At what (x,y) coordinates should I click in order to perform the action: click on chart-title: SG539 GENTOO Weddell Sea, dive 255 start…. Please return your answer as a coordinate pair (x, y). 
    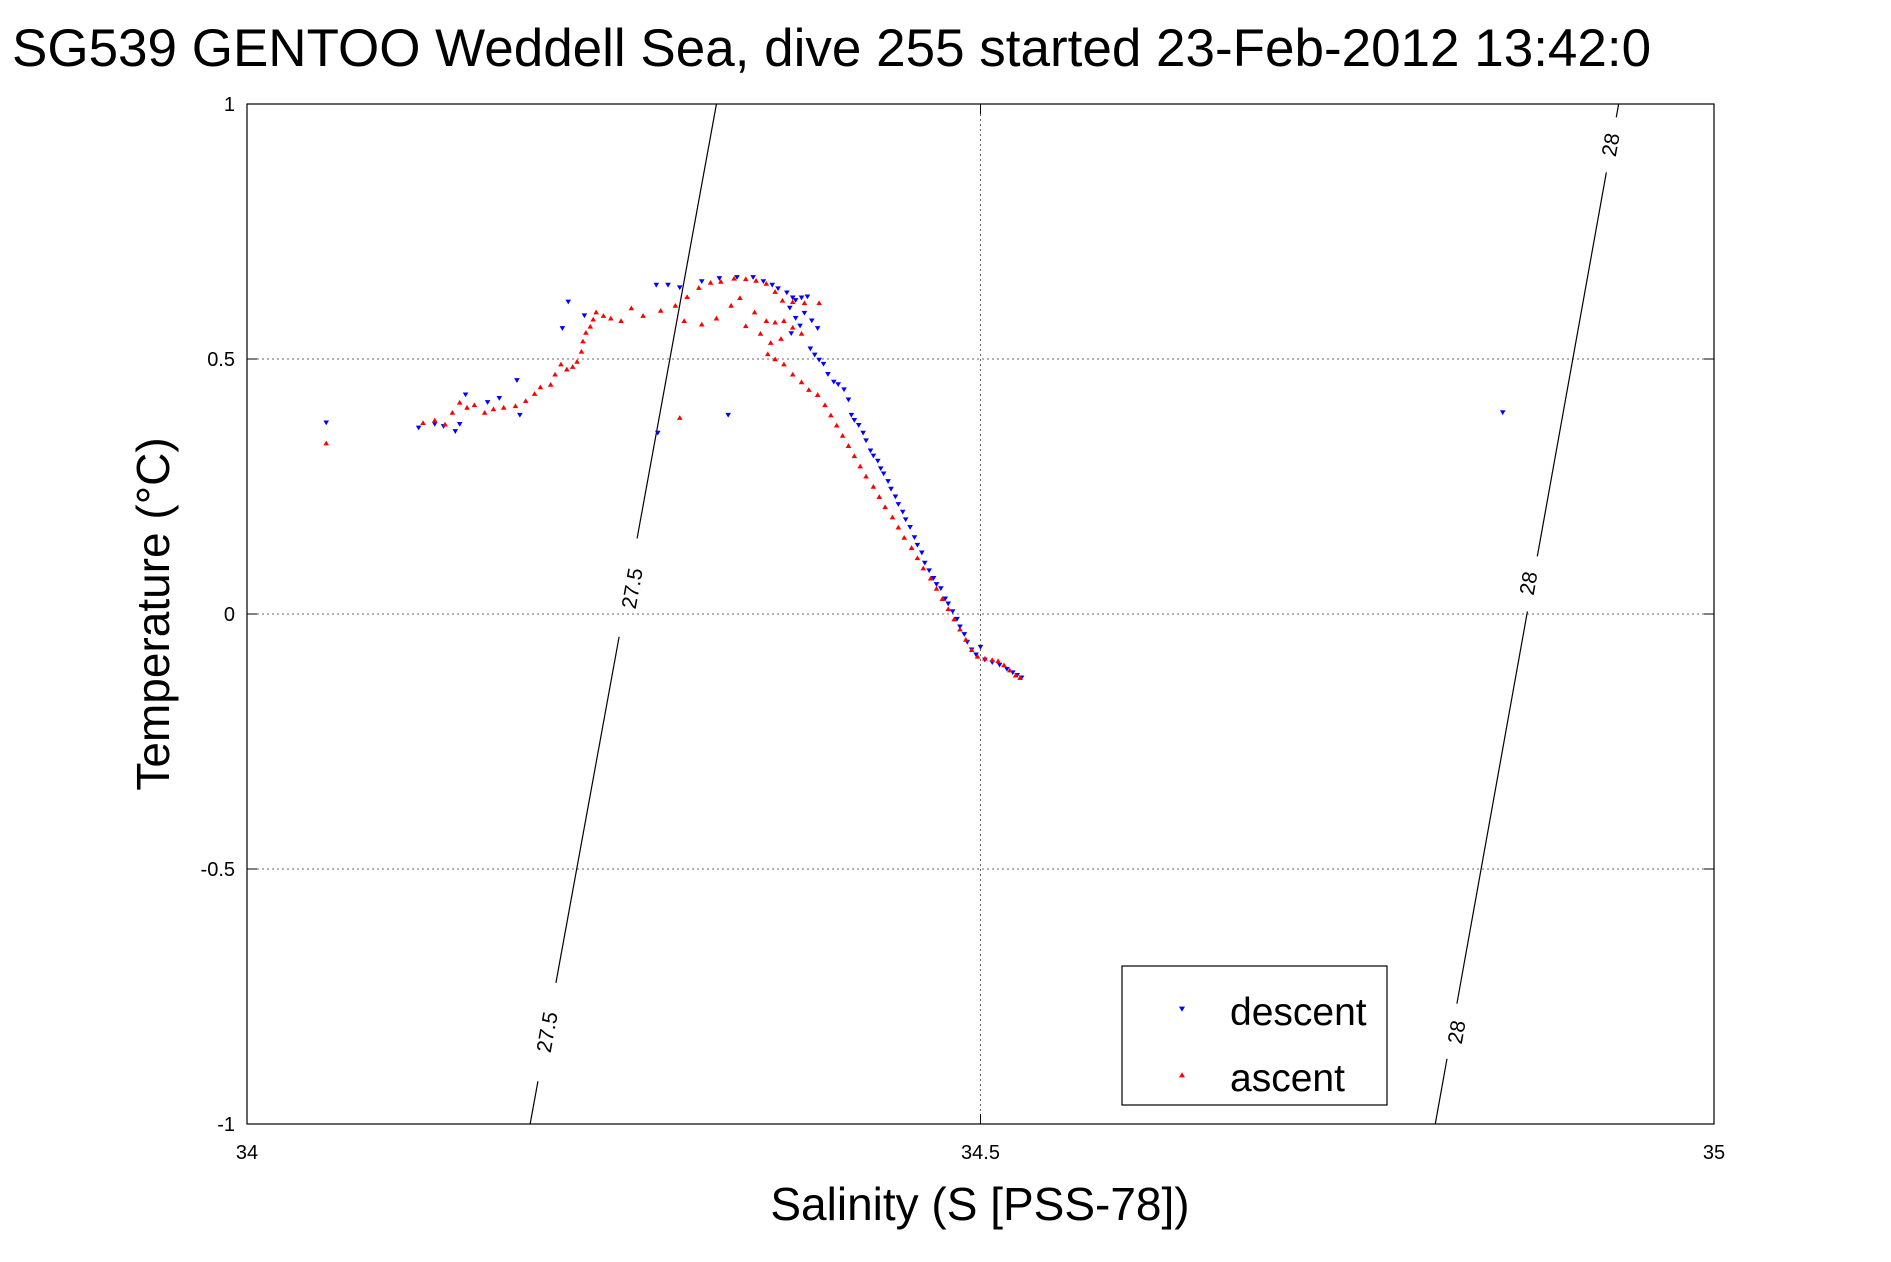
    Looking at the image, I should click on (831, 48).